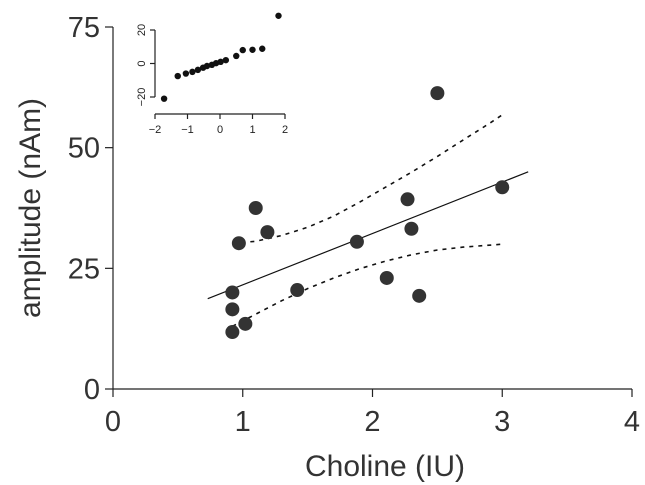 The width and height of the screenshot is (645, 485). Describe the element at coordinates (372, 422) in the screenshot. I see `x-tick-label: 2` at that location.